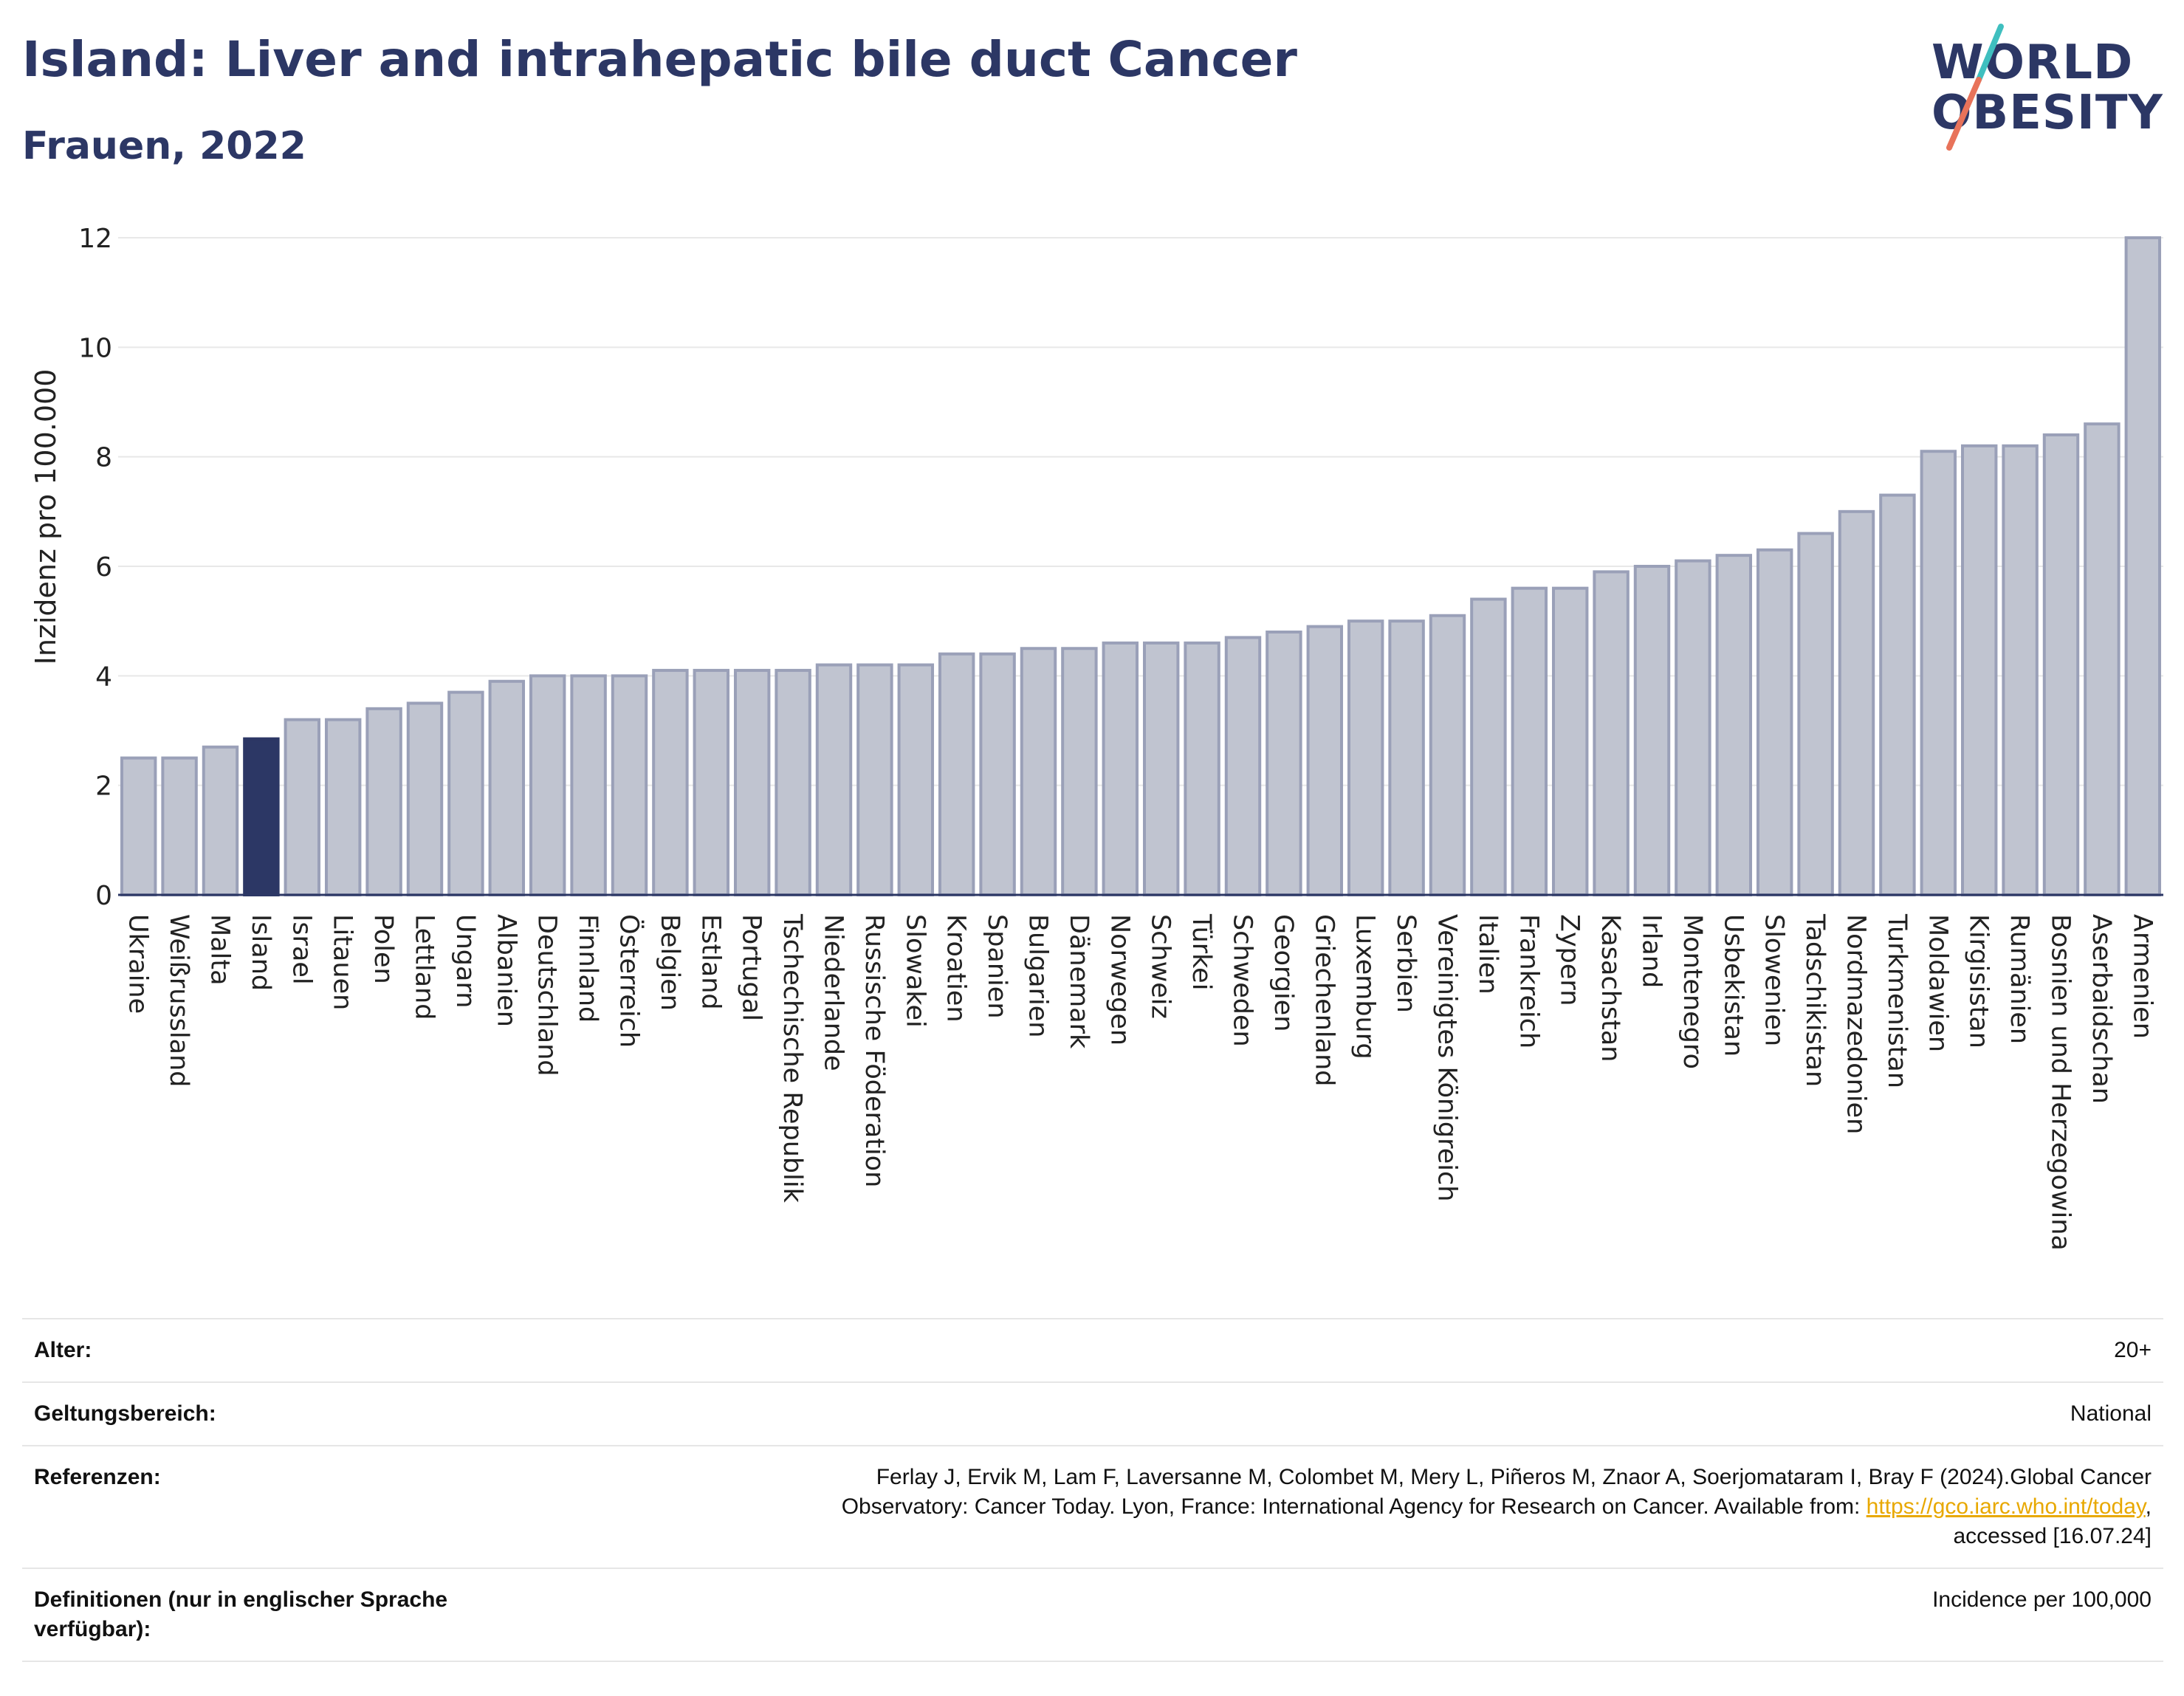  What do you see at coordinates (2006, 1506) in the screenshot?
I see `reference-link: https://gco.iarc.who.int/today` at bounding box center [2006, 1506].